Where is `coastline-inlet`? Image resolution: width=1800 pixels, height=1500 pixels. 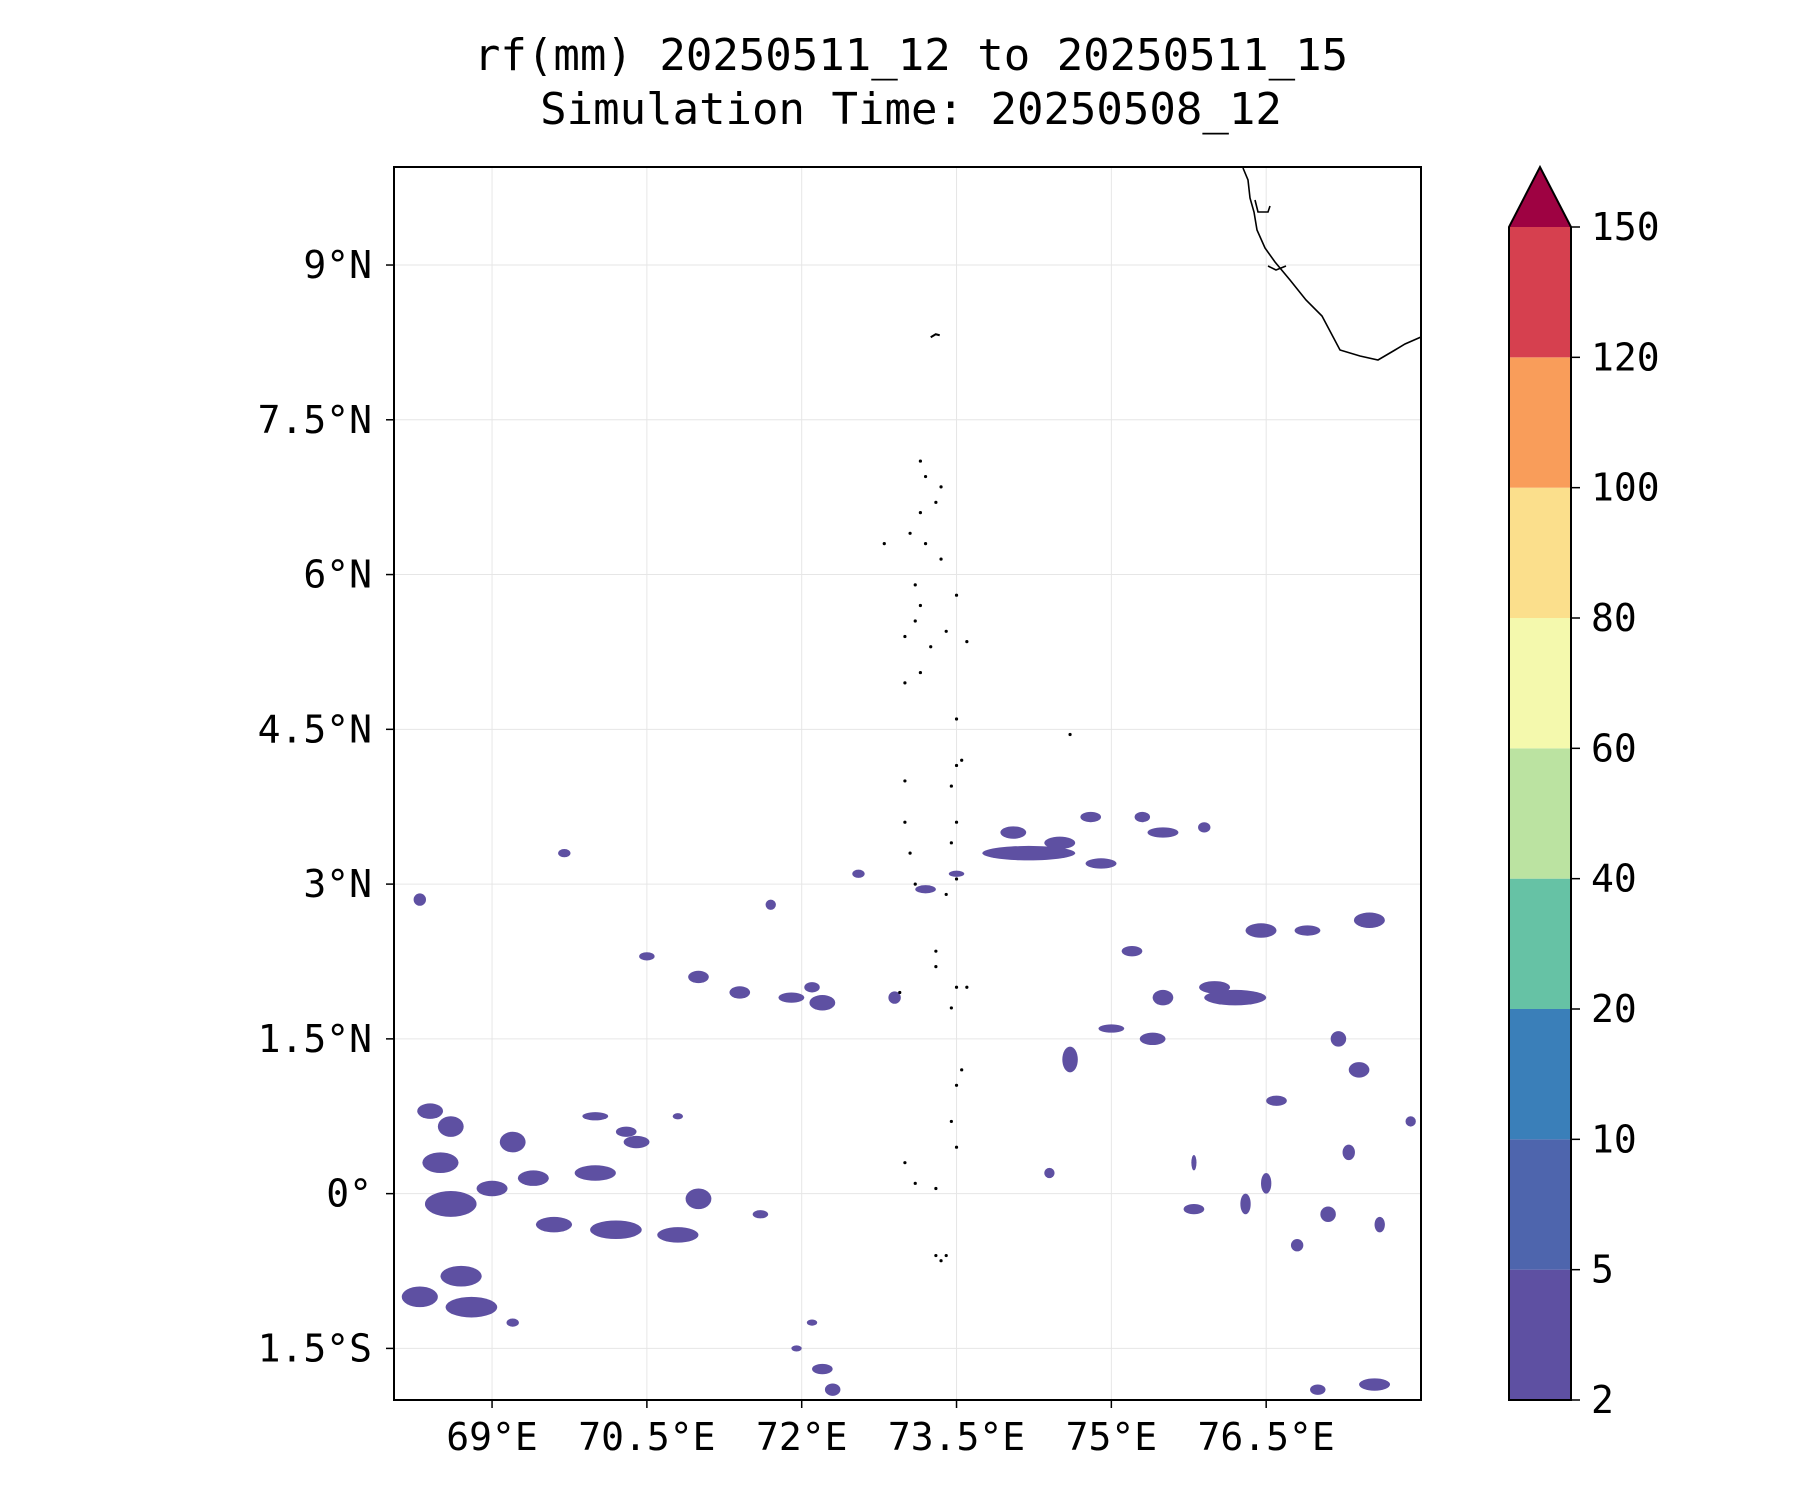
coastline-inlet is located at coordinates (1262, 206).